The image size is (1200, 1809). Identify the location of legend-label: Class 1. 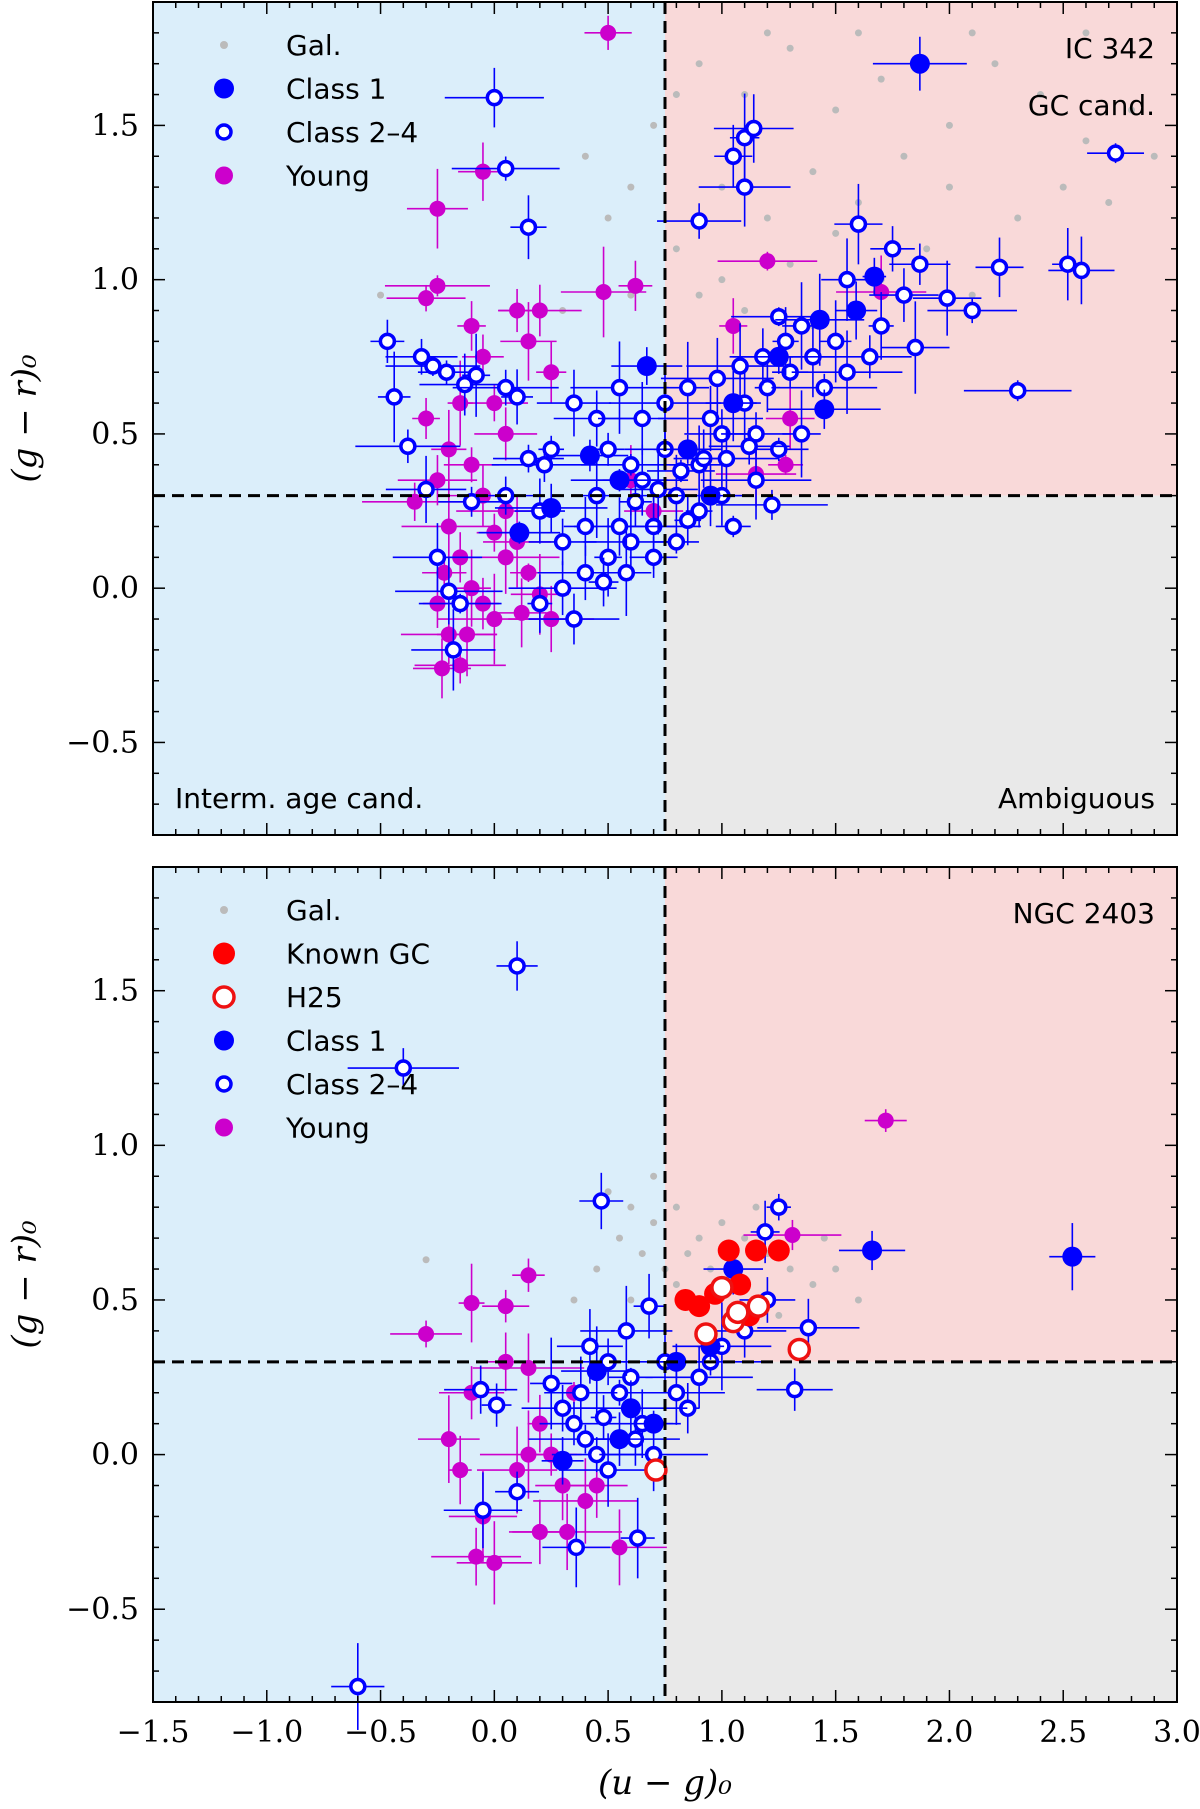
(336, 89).